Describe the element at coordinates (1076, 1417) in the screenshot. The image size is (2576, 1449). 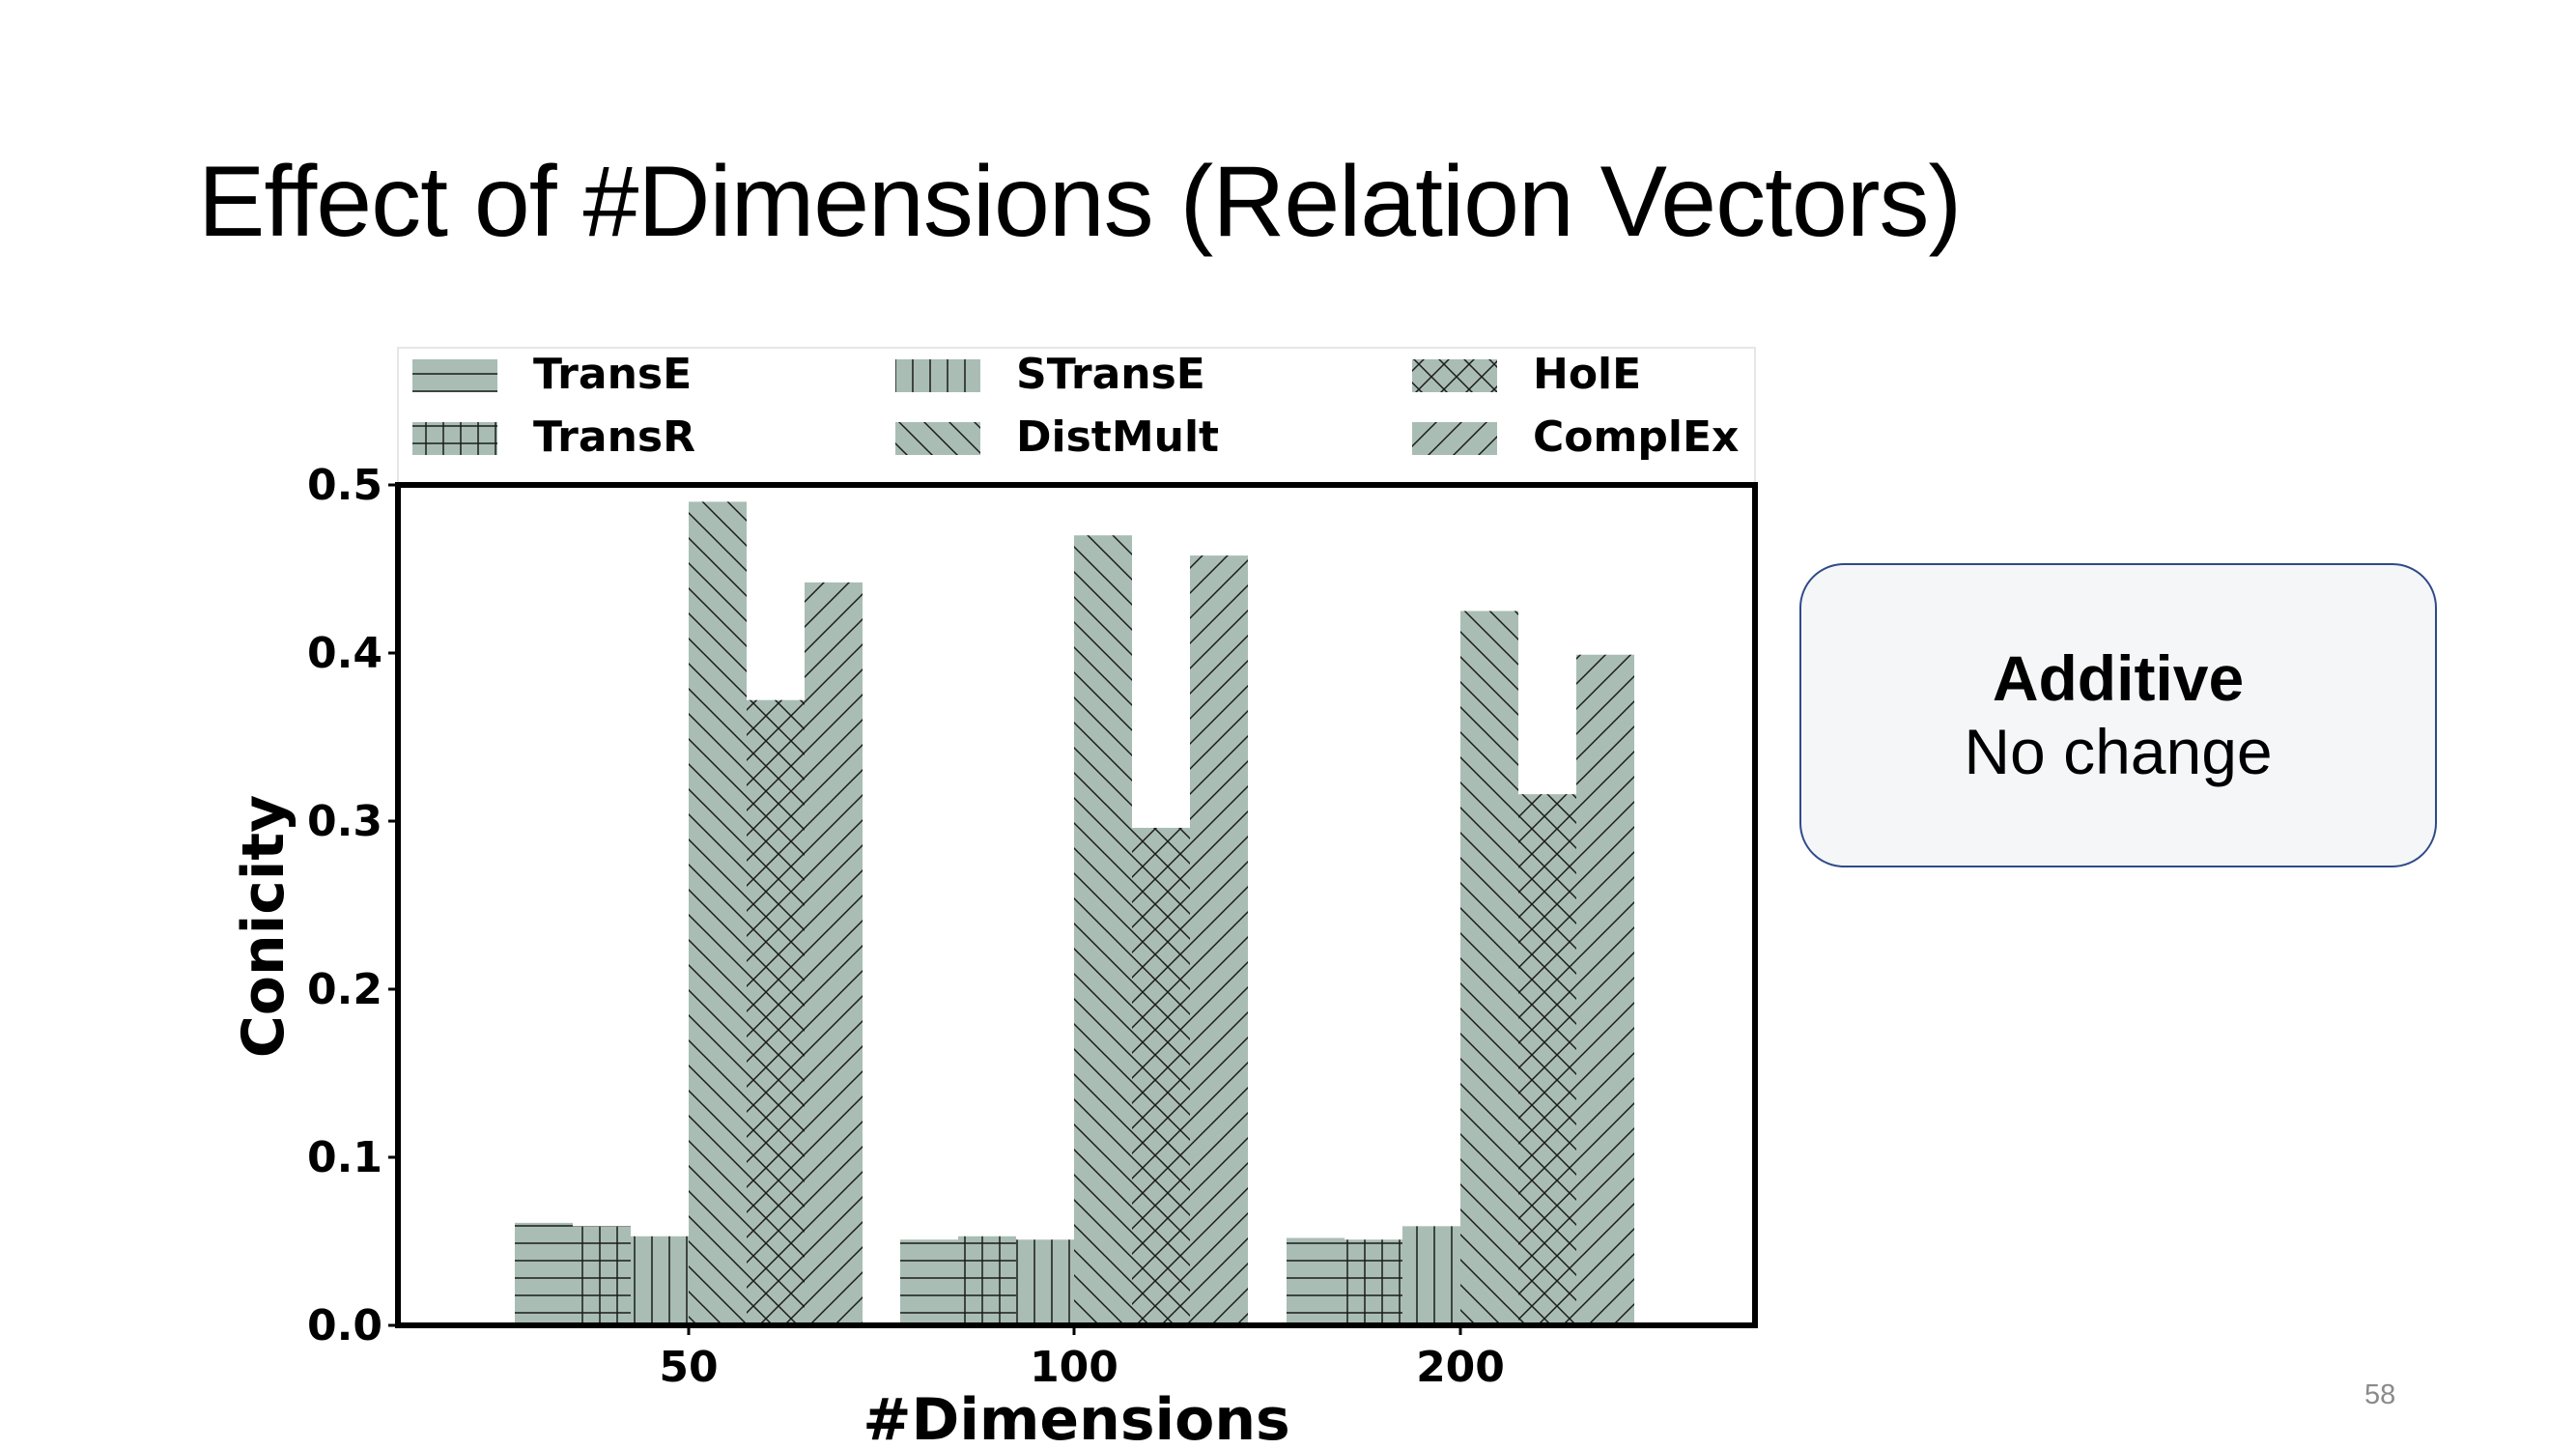
I see `x-axis-label: #Dimensions` at that location.